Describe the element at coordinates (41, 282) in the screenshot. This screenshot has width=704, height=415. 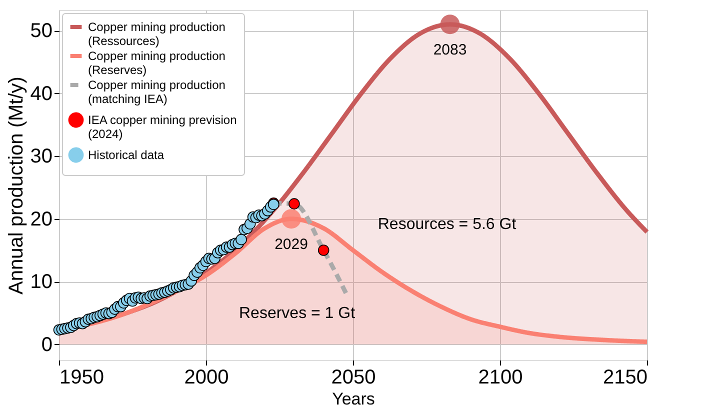
I see `y-tick-label: 10` at that location.